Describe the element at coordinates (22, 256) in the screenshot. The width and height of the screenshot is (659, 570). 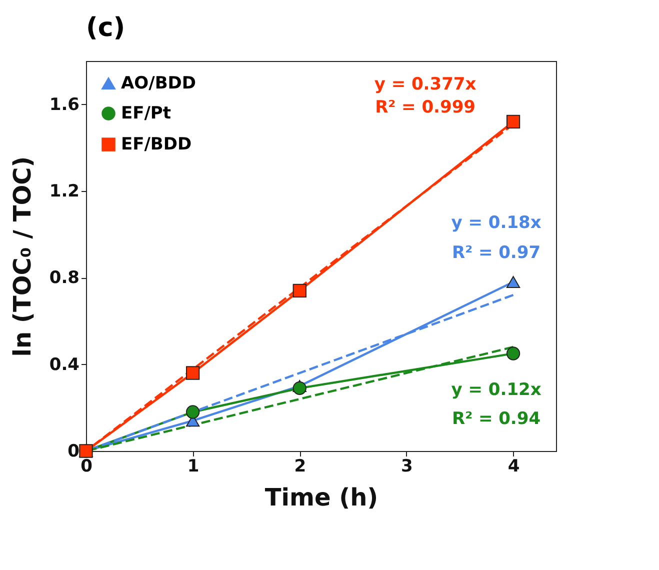
I see `y-axis-title: ln (TOC₀ / TOC)` at that location.